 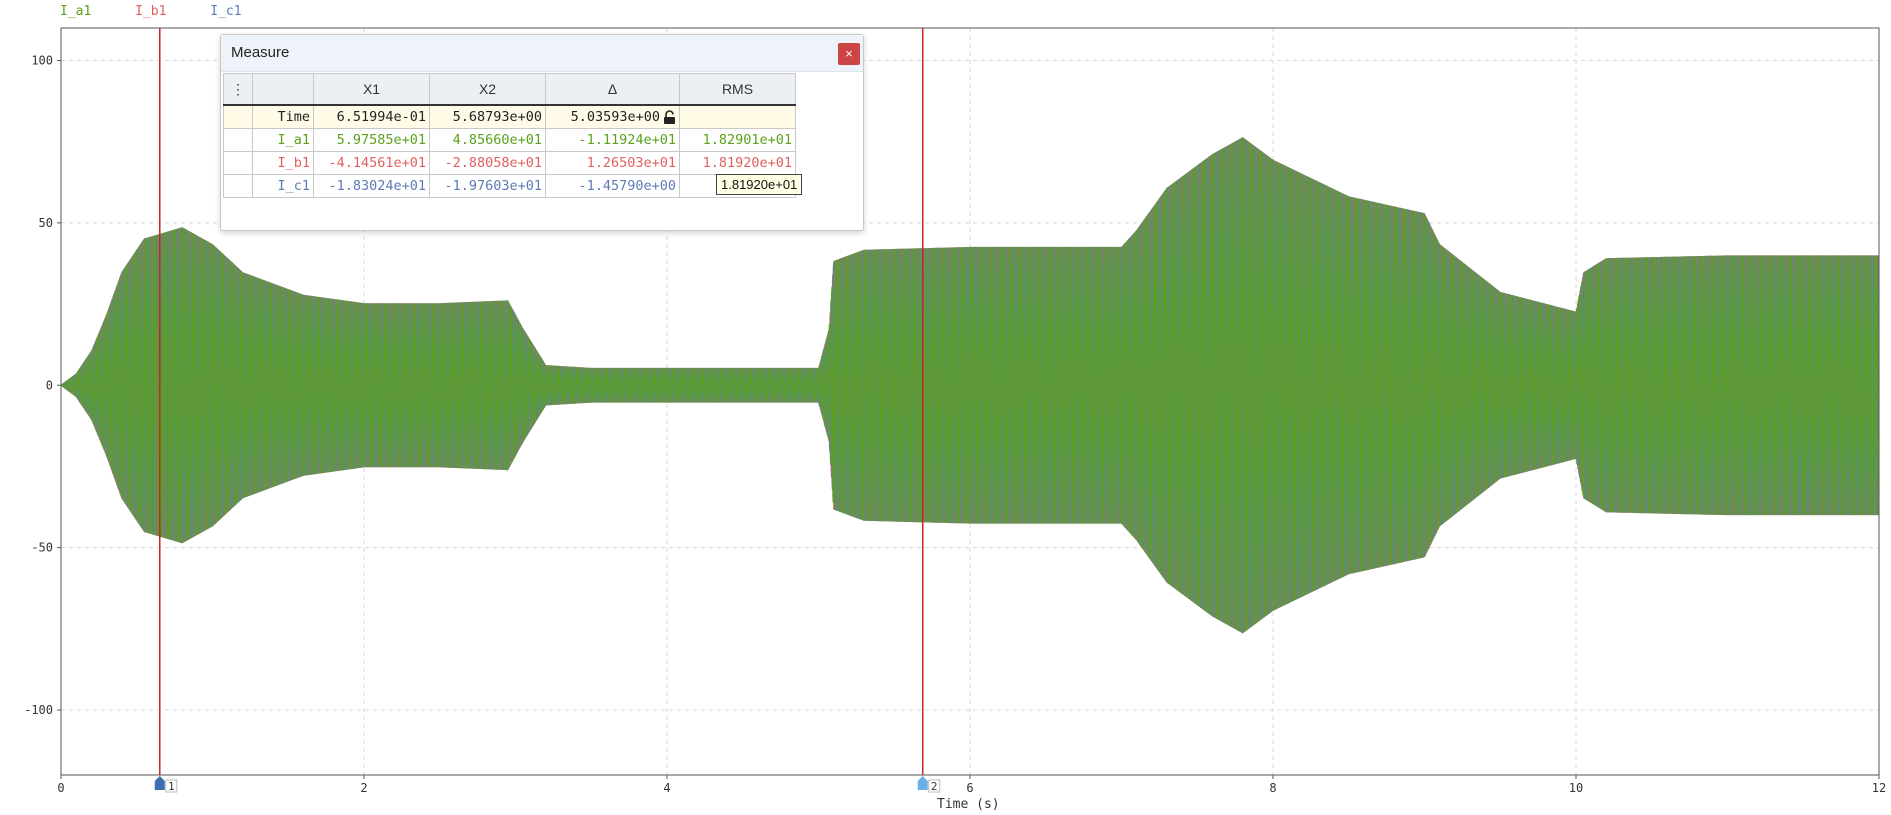 I want to click on cursor-label-1: 1, so click(x=171, y=786).